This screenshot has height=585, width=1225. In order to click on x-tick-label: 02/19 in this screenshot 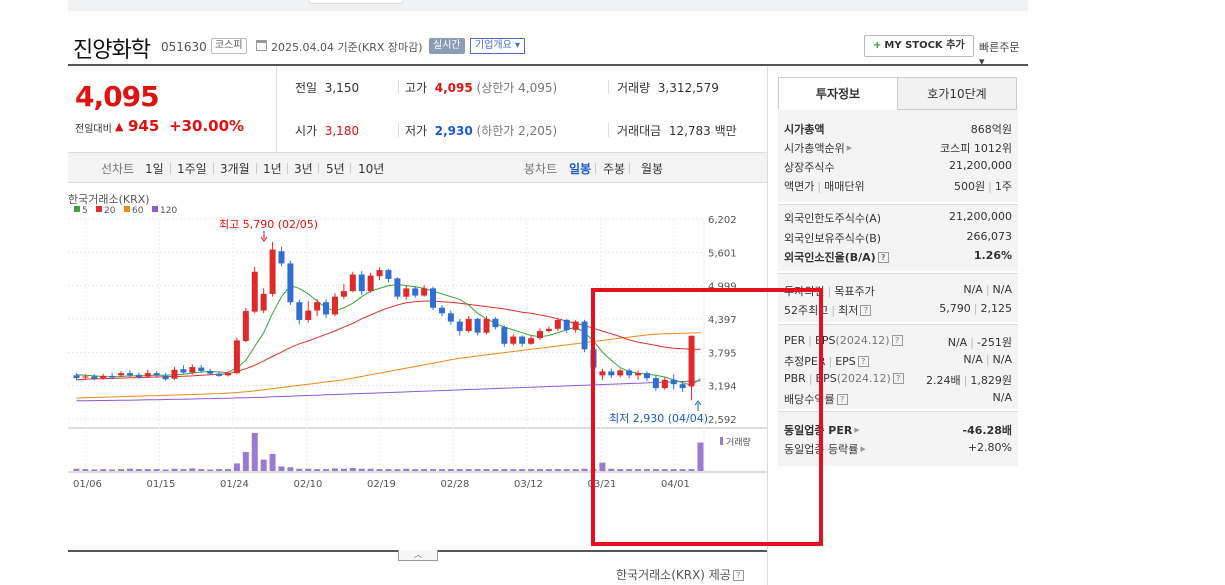, I will do `click(381, 484)`.